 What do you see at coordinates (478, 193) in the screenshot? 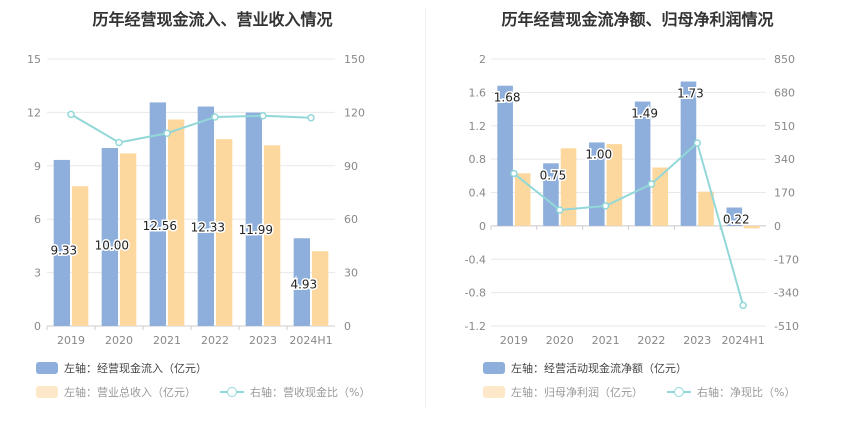
I see `left-axis-tick: 0.4` at bounding box center [478, 193].